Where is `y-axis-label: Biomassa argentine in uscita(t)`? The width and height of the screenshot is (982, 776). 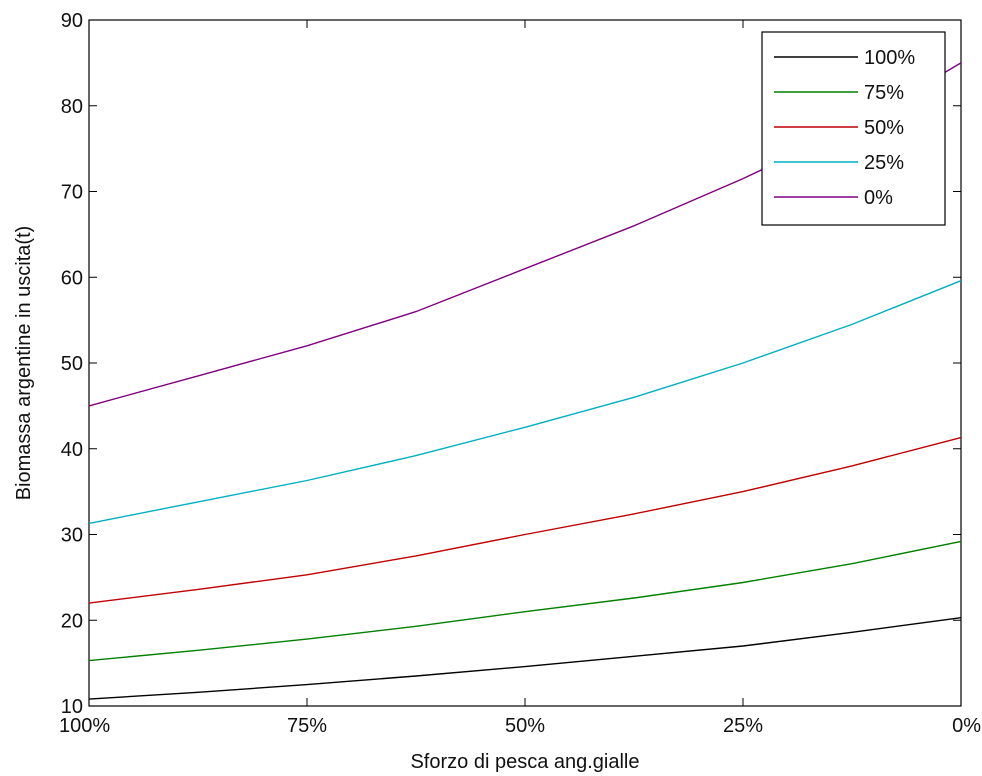 y-axis-label: Biomassa argentine in uscita(t) is located at coordinates (24, 363).